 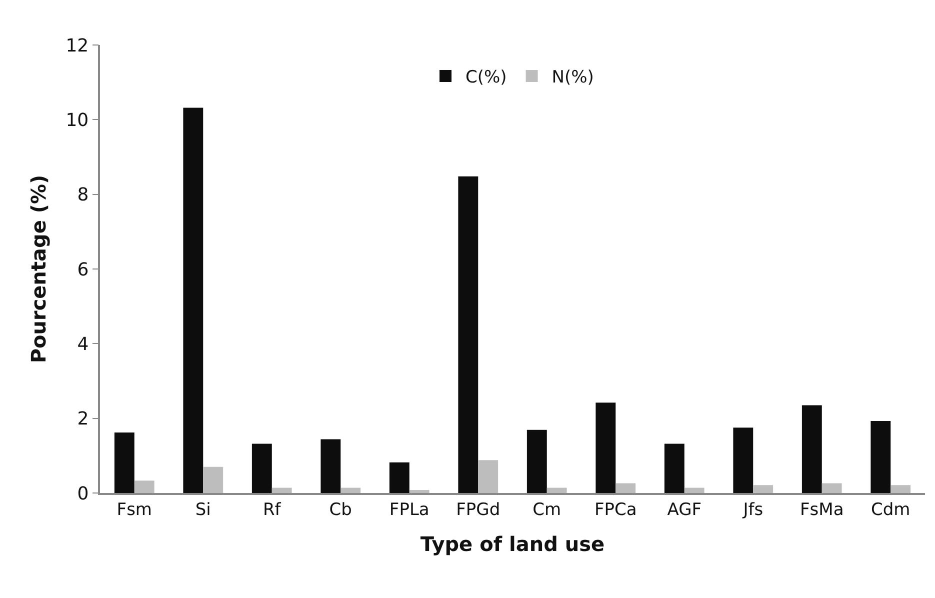 What do you see at coordinates (547, 510) in the screenshot?
I see `x-tick-label: Cm` at bounding box center [547, 510].